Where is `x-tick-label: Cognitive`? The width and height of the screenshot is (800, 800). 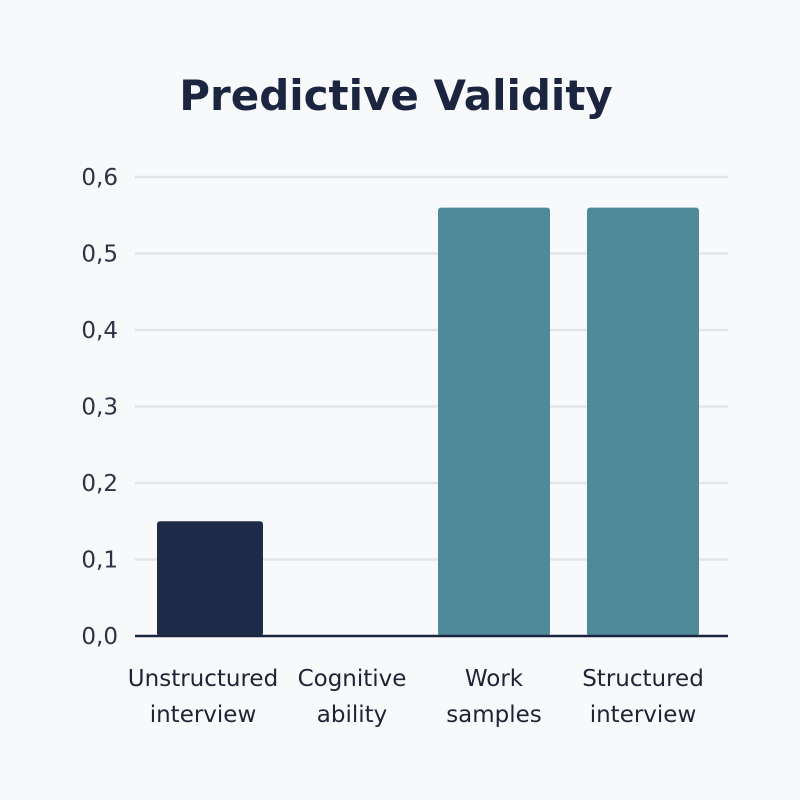
x-tick-label: Cognitive is located at coordinates (352, 679).